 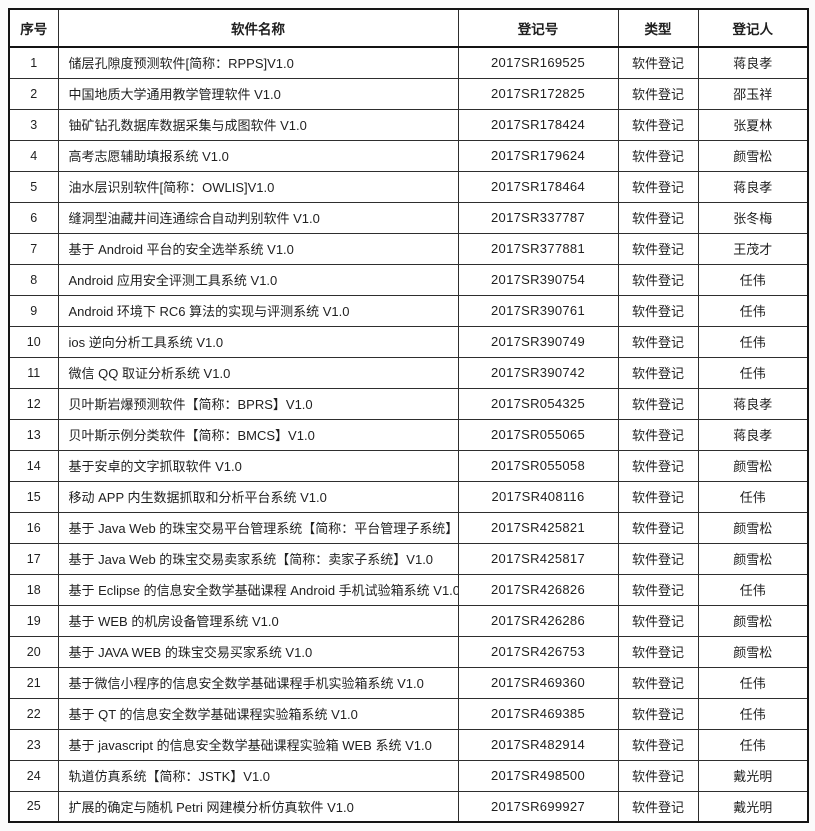 I want to click on cell-software-name: 高考志愿辅助填报系统 V1.0, so click(x=258, y=155).